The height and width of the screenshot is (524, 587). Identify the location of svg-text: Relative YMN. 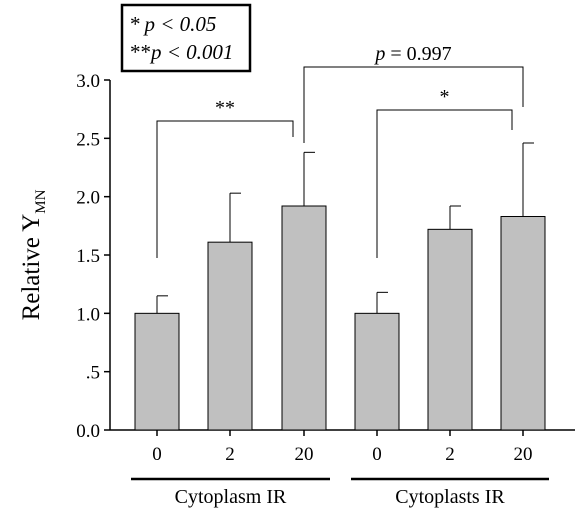
(33, 254).